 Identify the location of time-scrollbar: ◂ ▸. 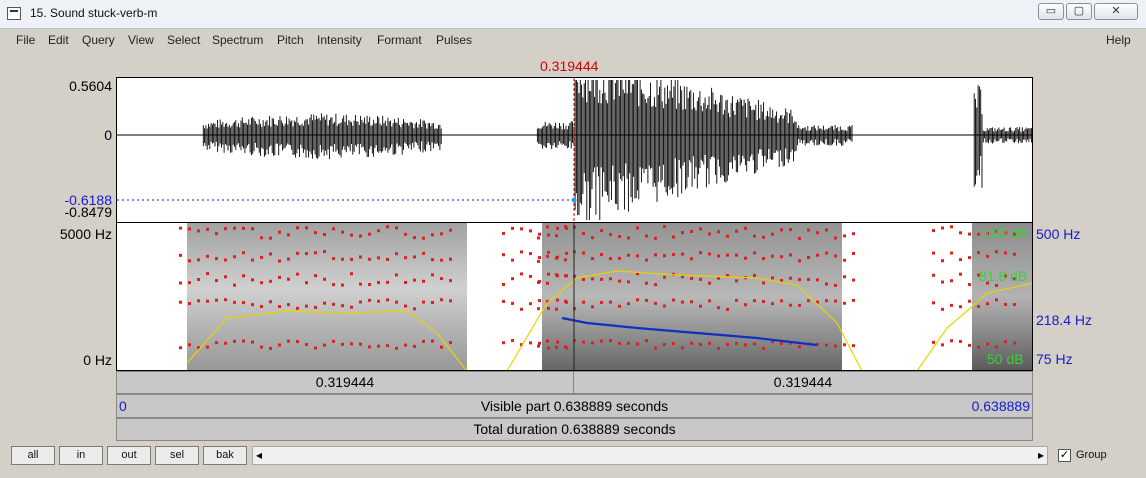
(650, 455).